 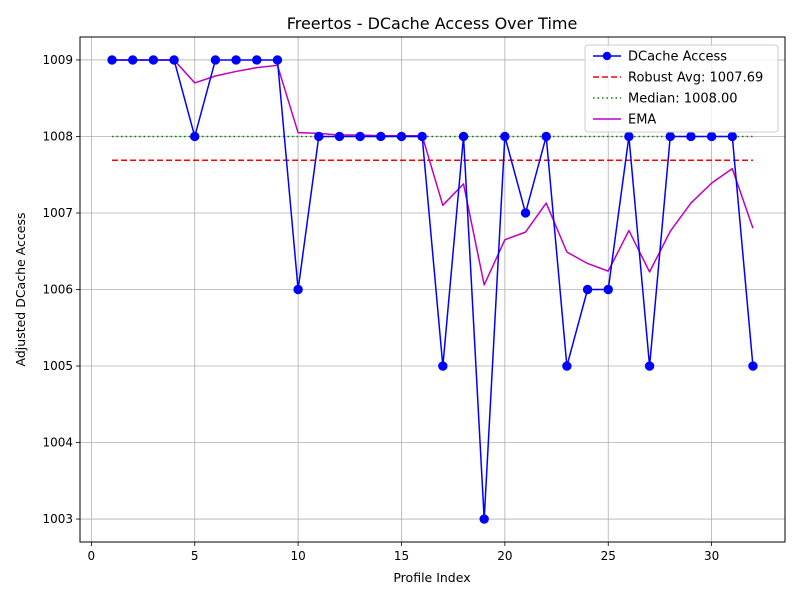 What do you see at coordinates (432, 23) in the screenshot?
I see `chart-title: Freertos - DCache Access Over Time` at bounding box center [432, 23].